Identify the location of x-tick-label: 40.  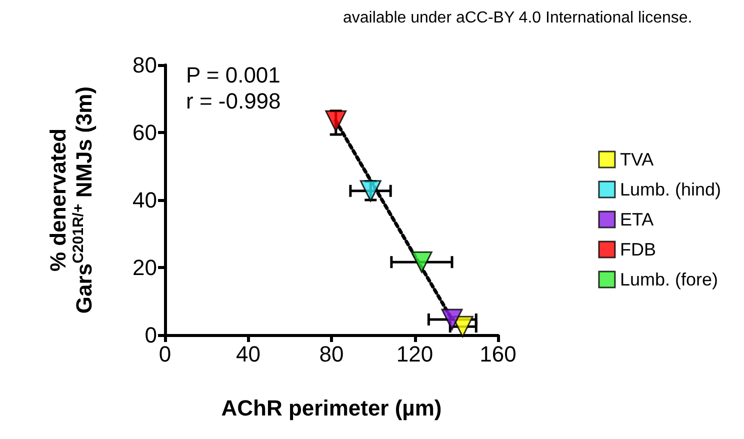
(248, 354).